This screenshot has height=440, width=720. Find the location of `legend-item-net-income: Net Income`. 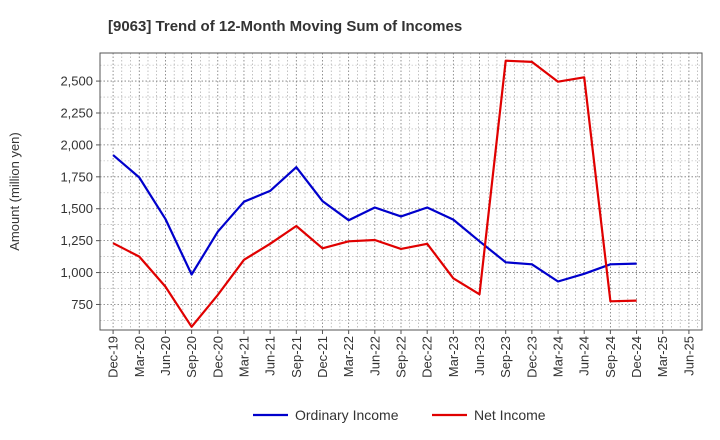

legend-item-net-income: Net Income is located at coordinates (489, 415).